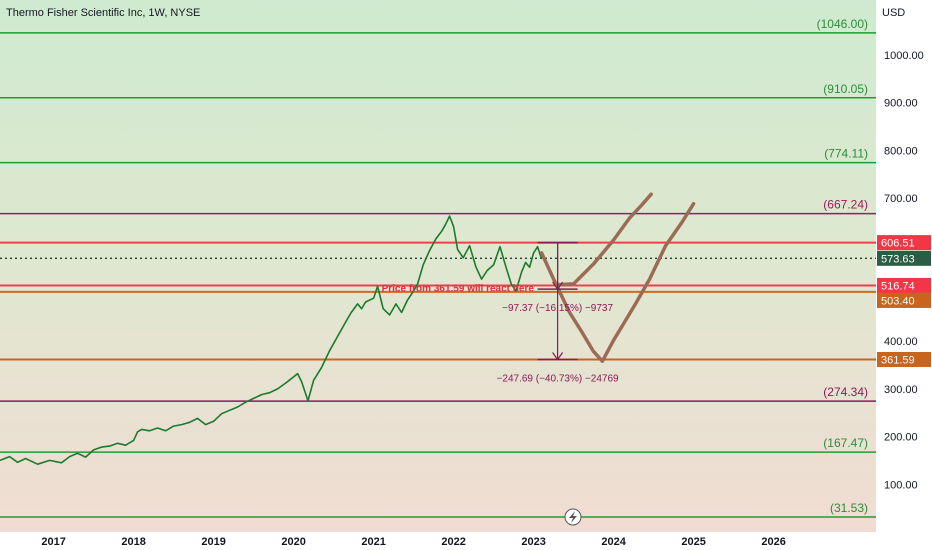 This screenshot has width=932, height=550. I want to click on measure-label-1: −247.69 (−40.73%) −24769, so click(558, 378).